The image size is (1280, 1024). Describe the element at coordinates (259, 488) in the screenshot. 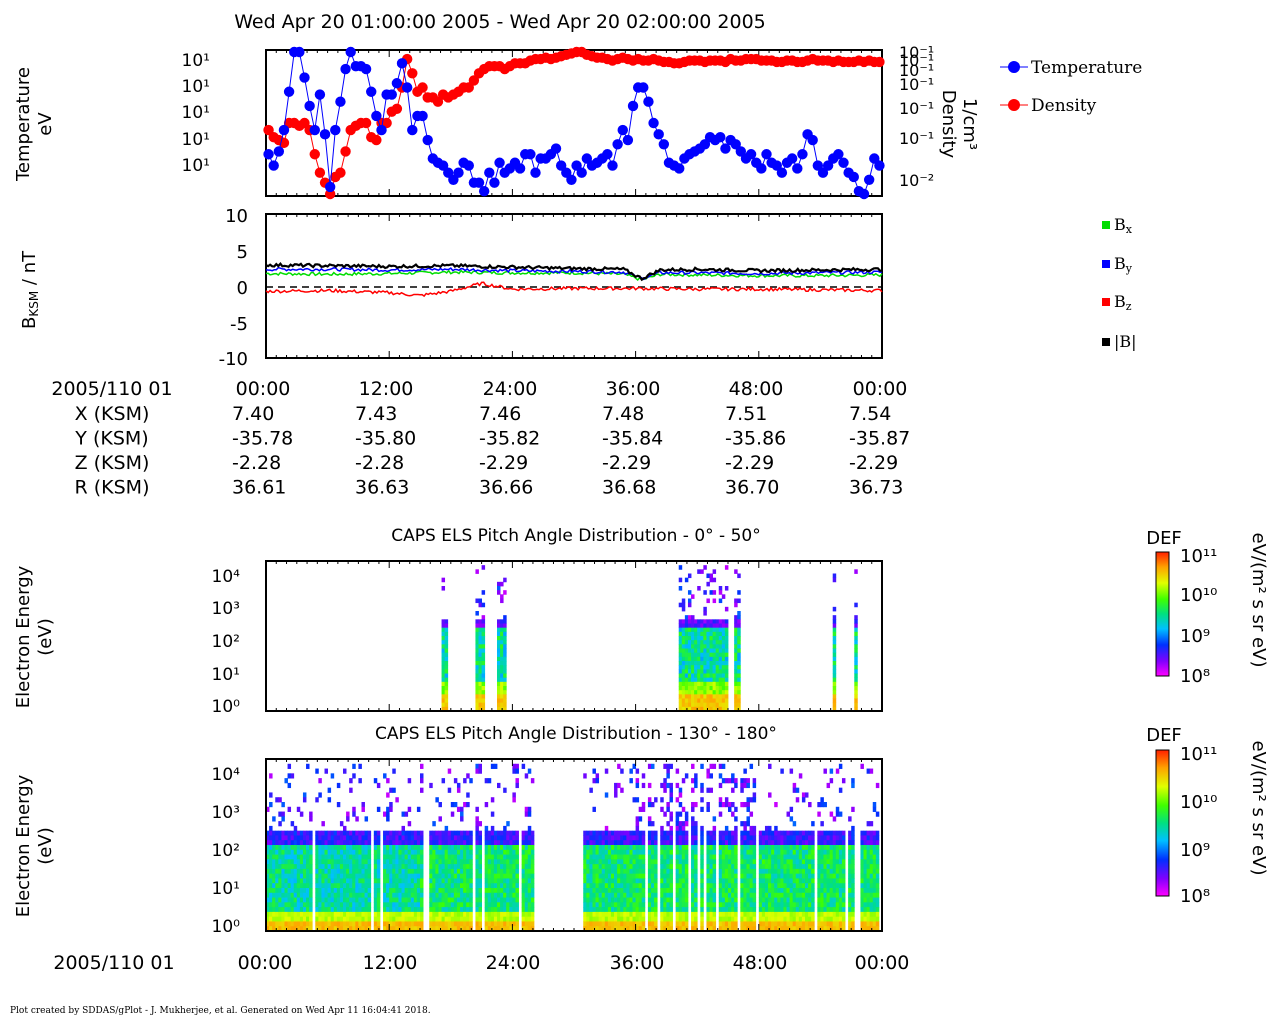

I see `ephemeris-value: 36.61` at that location.